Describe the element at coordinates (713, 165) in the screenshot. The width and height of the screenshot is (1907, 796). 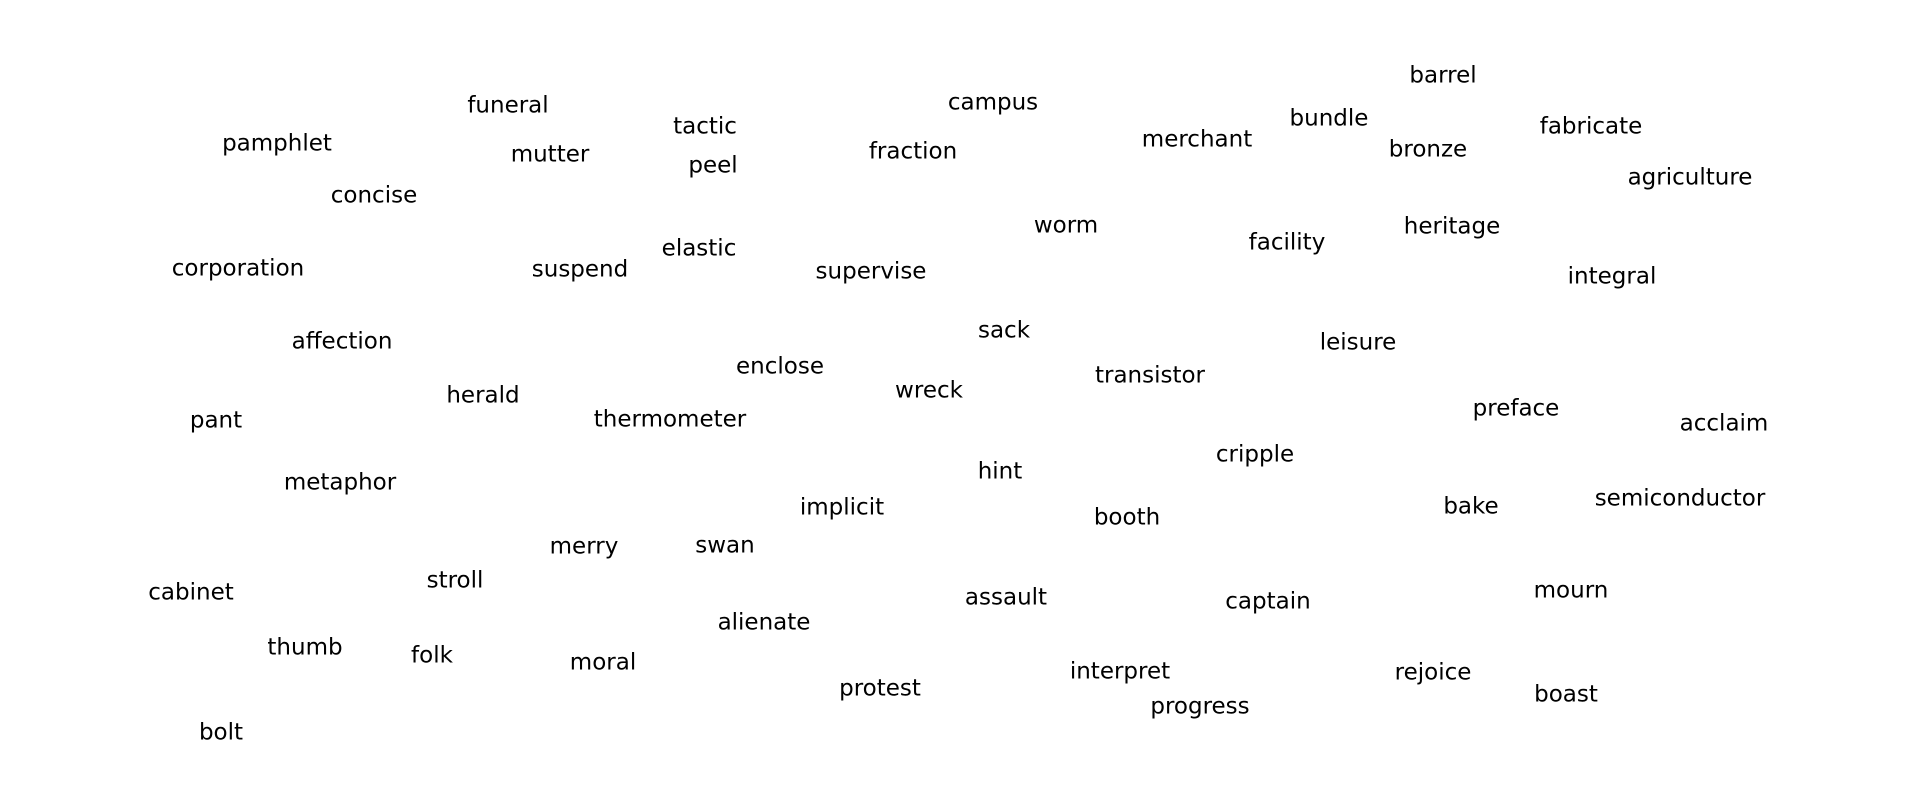
I see `word: peel` at that location.